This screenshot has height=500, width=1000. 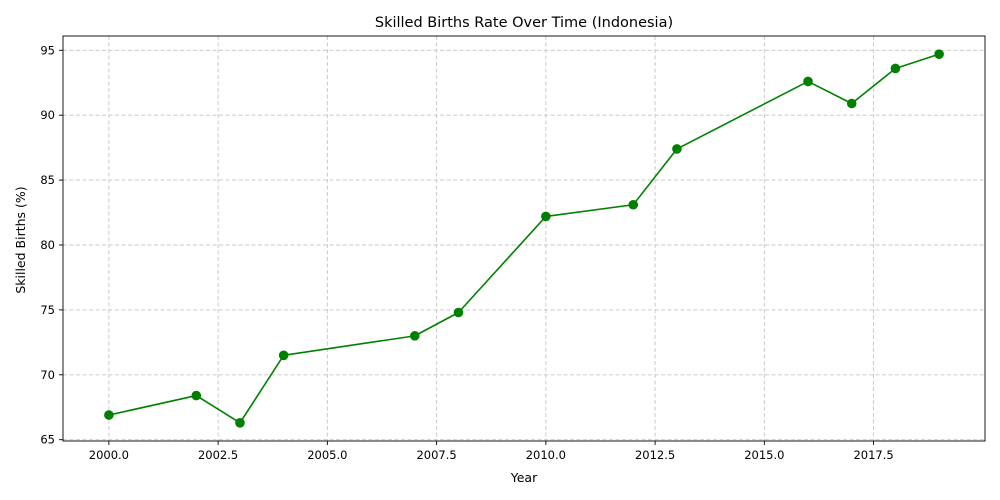 What do you see at coordinates (20, 239) in the screenshot?
I see `y-axis-title: Skilled Births (%)` at bounding box center [20, 239].